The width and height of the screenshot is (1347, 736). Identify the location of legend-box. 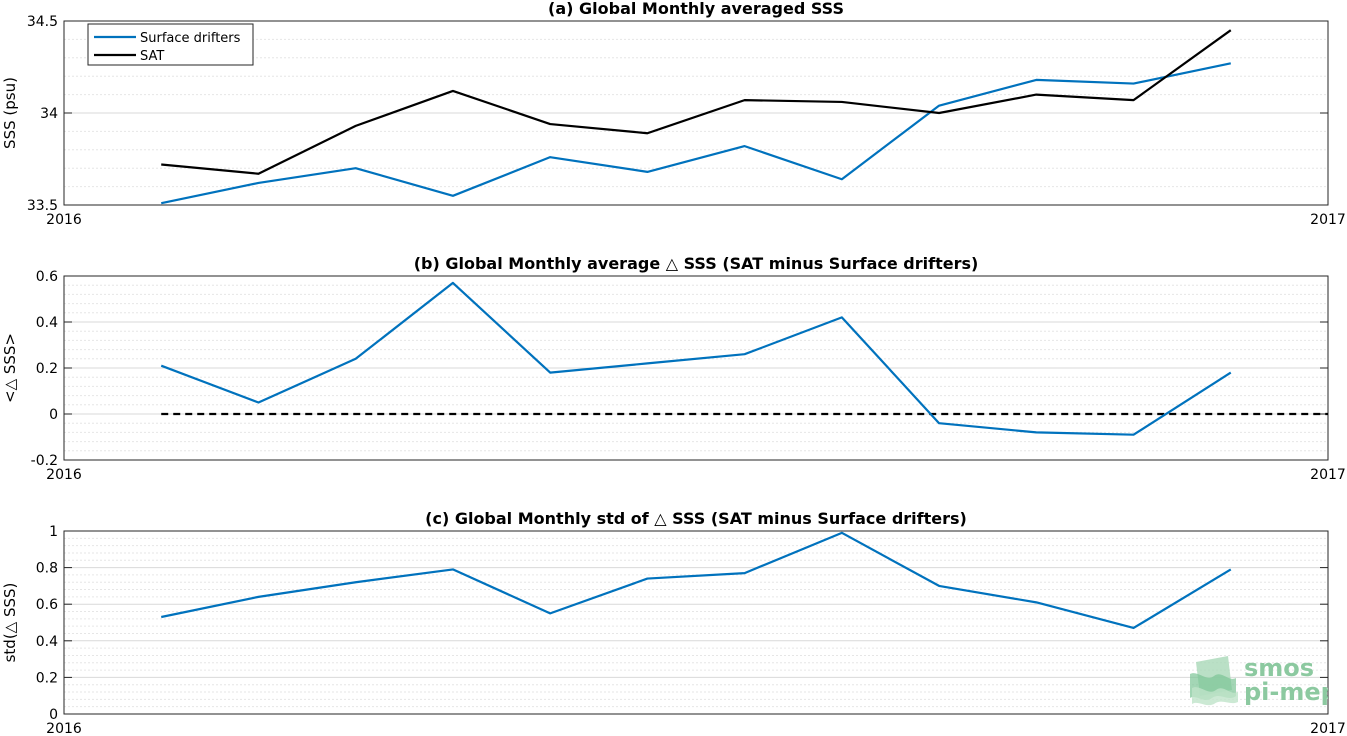
(170, 44).